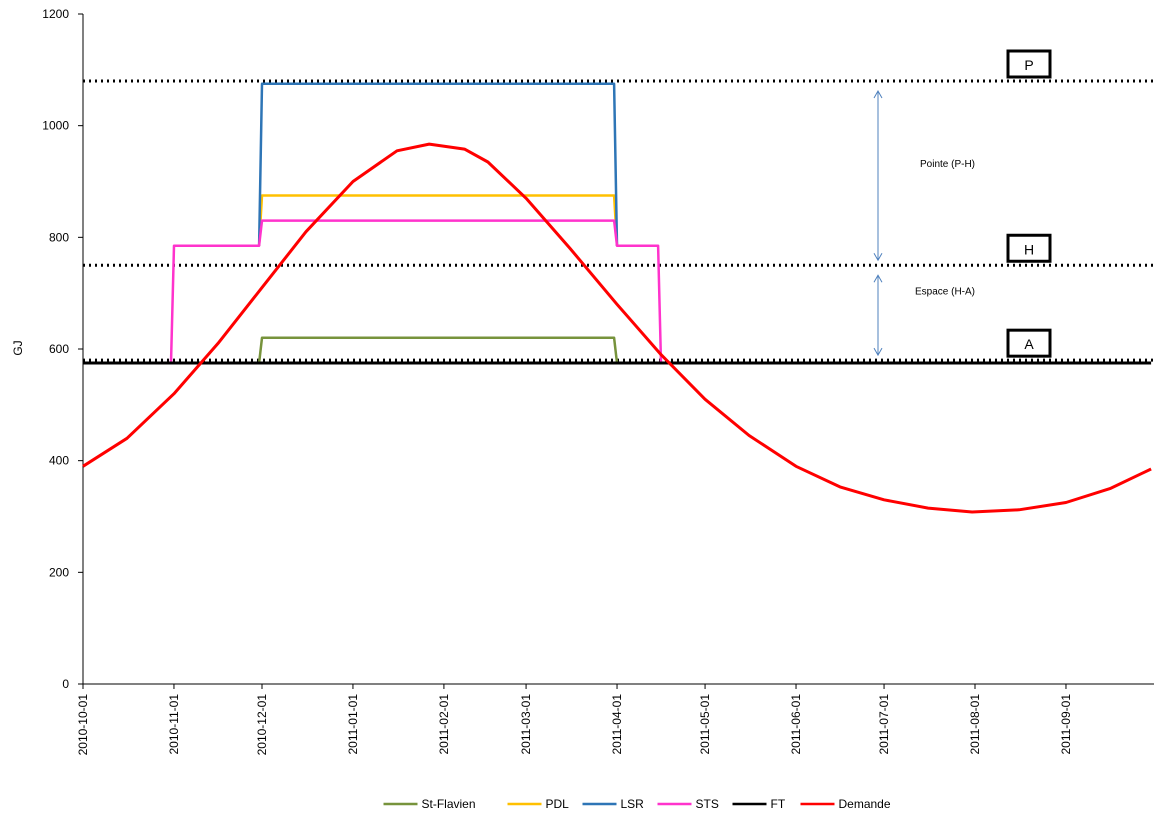  Describe the element at coordinates (353, 724) in the screenshot. I see `x-tick-label: 2011-01-01` at that location.